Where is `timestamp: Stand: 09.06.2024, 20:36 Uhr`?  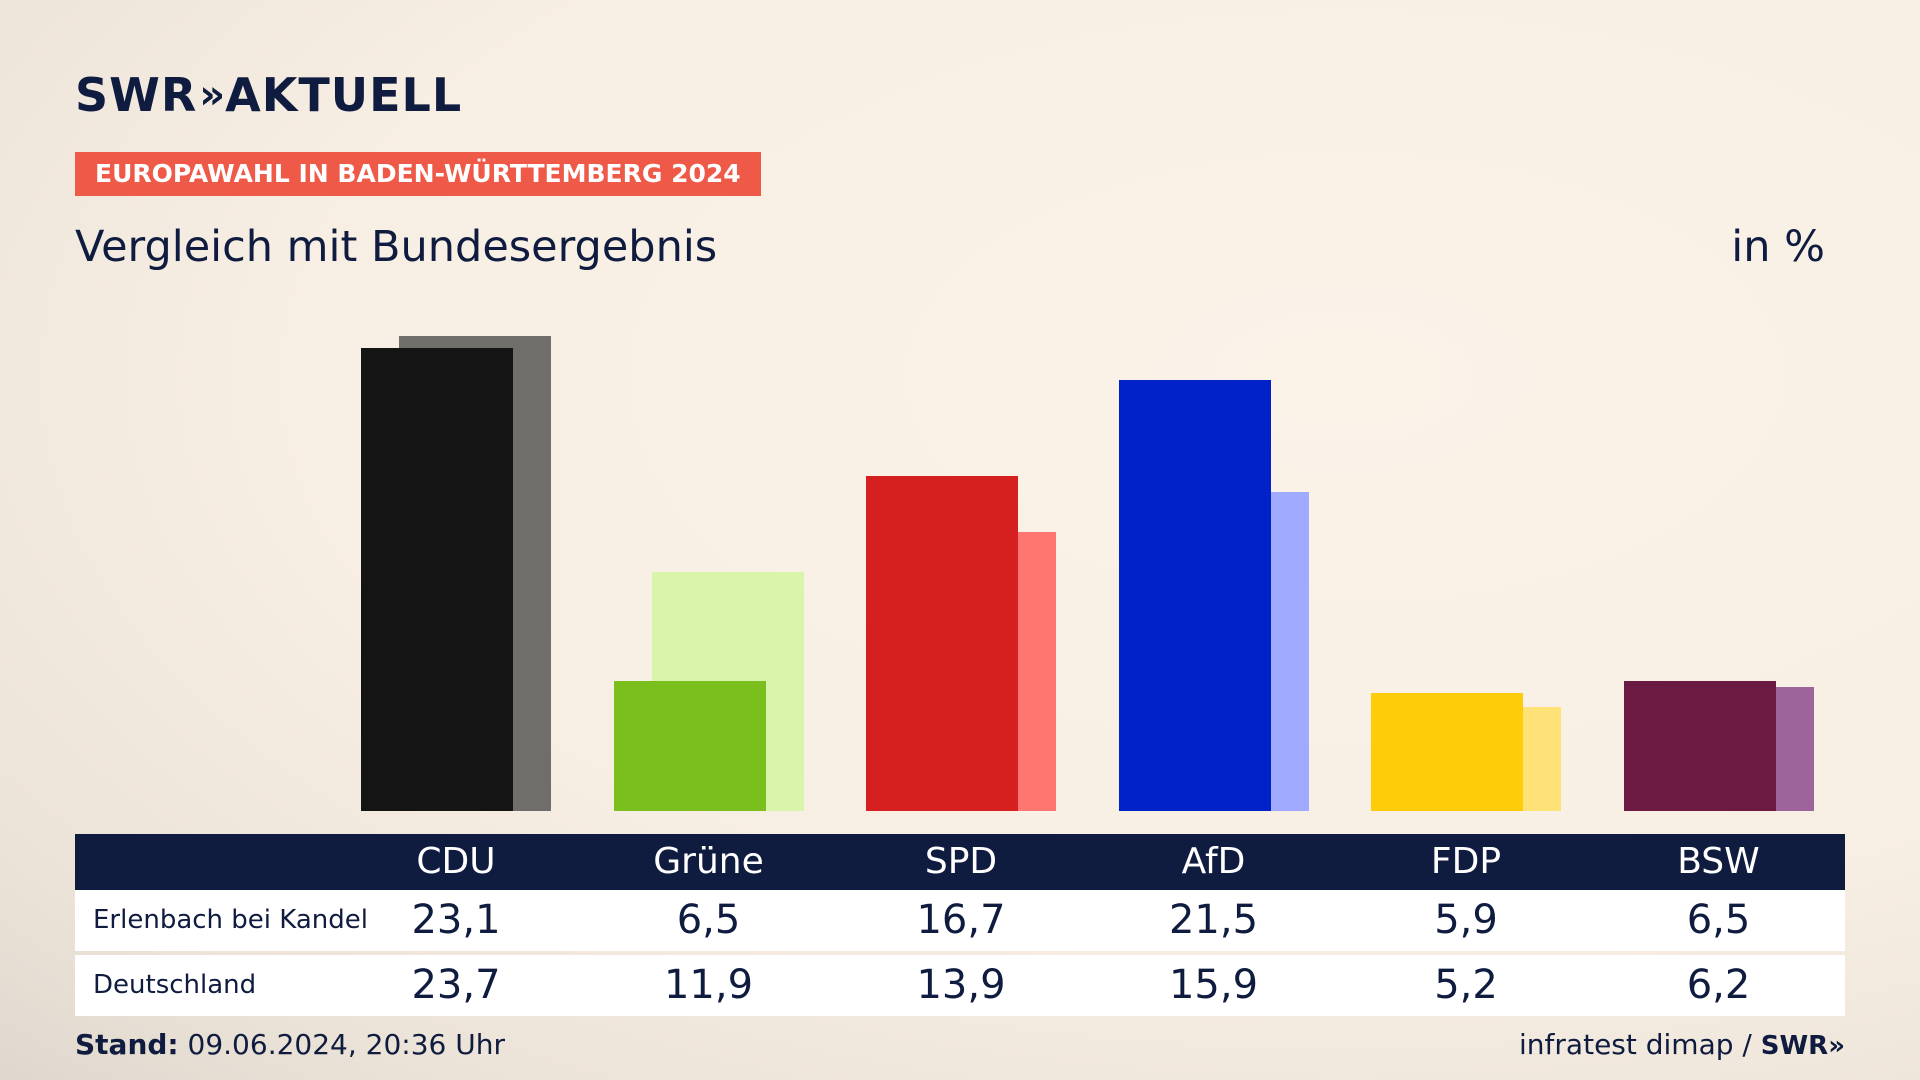
timestamp: Stand: 09.06.2024, 20:36 Uhr is located at coordinates (290, 1044).